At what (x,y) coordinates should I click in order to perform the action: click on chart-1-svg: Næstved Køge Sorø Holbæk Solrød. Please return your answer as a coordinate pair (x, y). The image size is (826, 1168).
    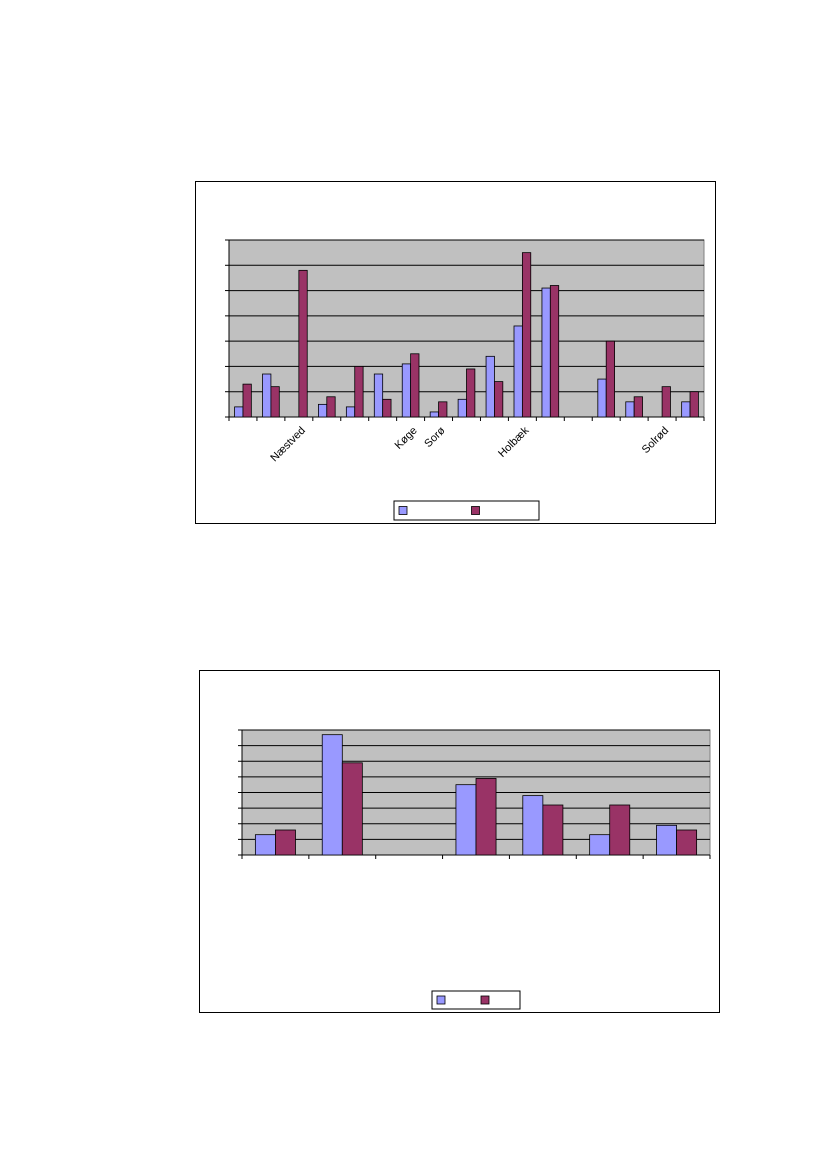
    Looking at the image, I should click on (465, 380).